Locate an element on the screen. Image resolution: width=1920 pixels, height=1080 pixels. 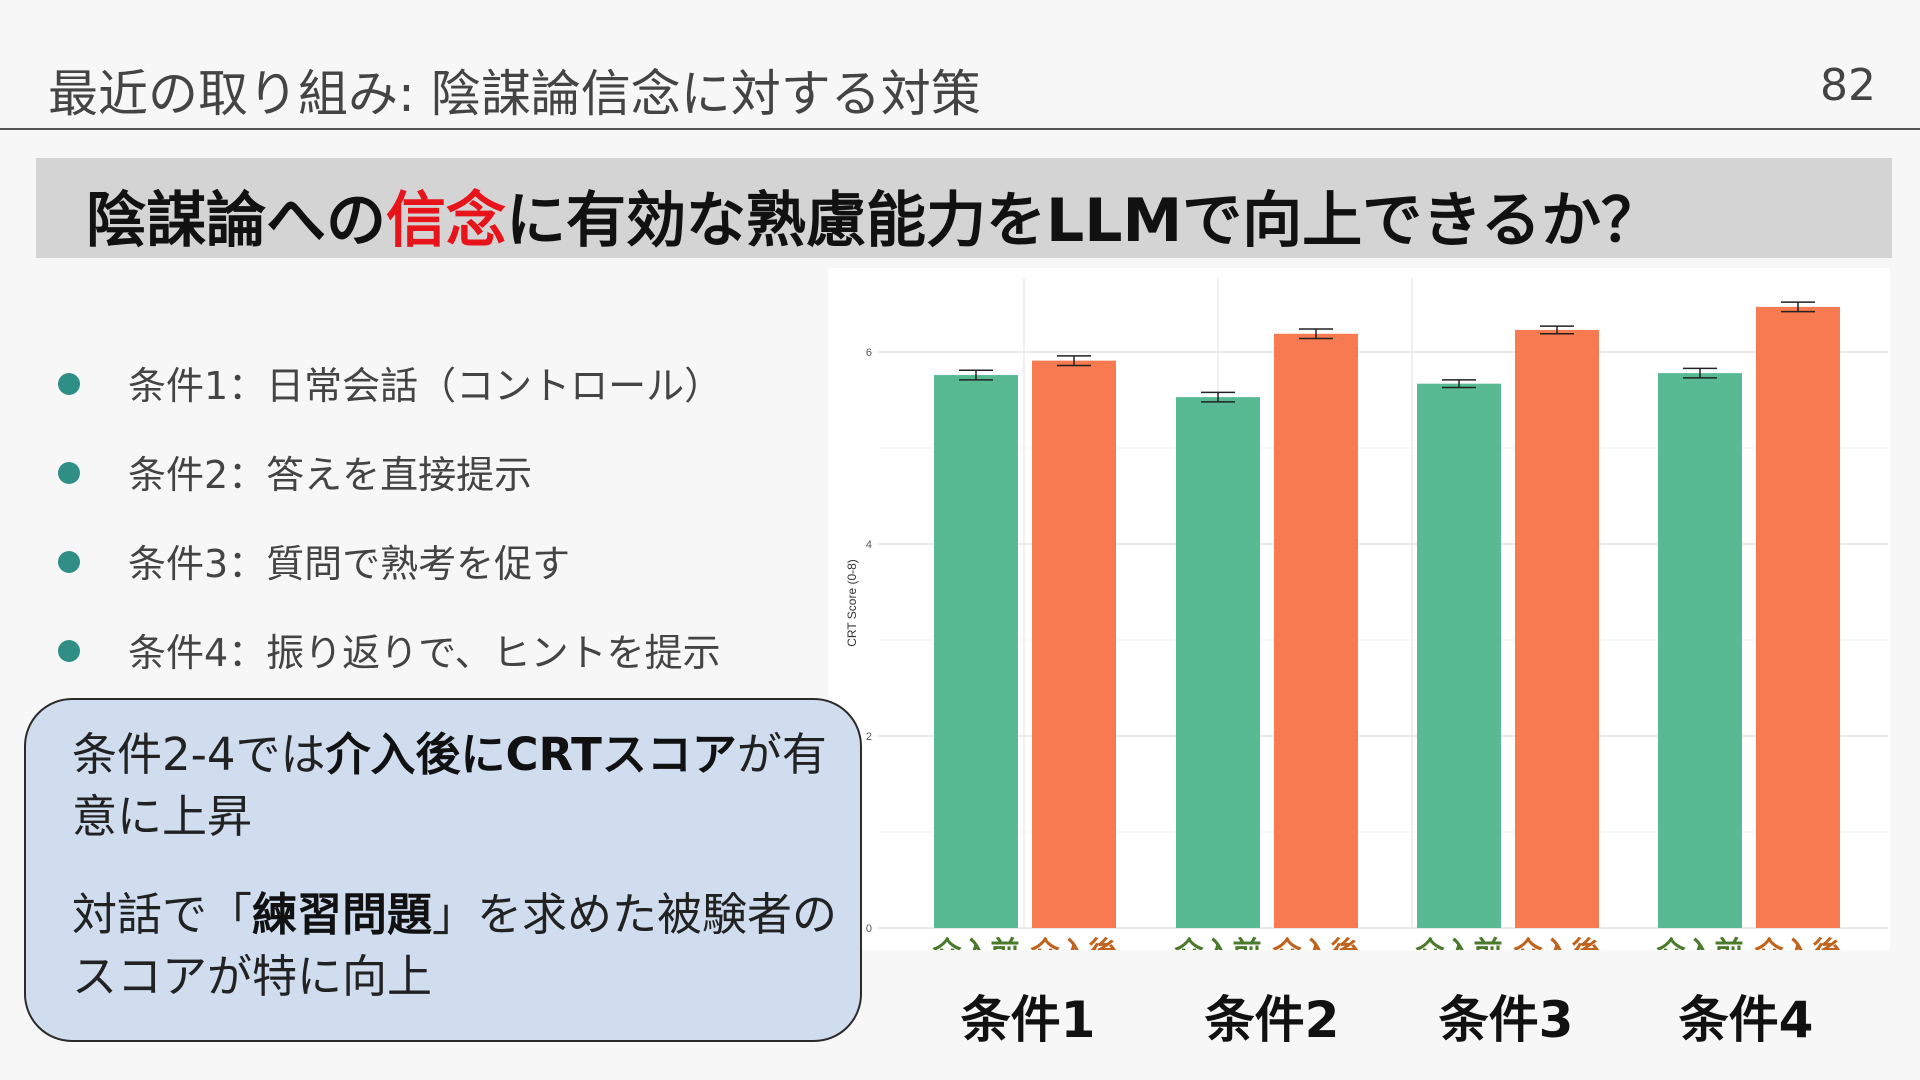
y-tick-label: 4 is located at coordinates (869, 545).